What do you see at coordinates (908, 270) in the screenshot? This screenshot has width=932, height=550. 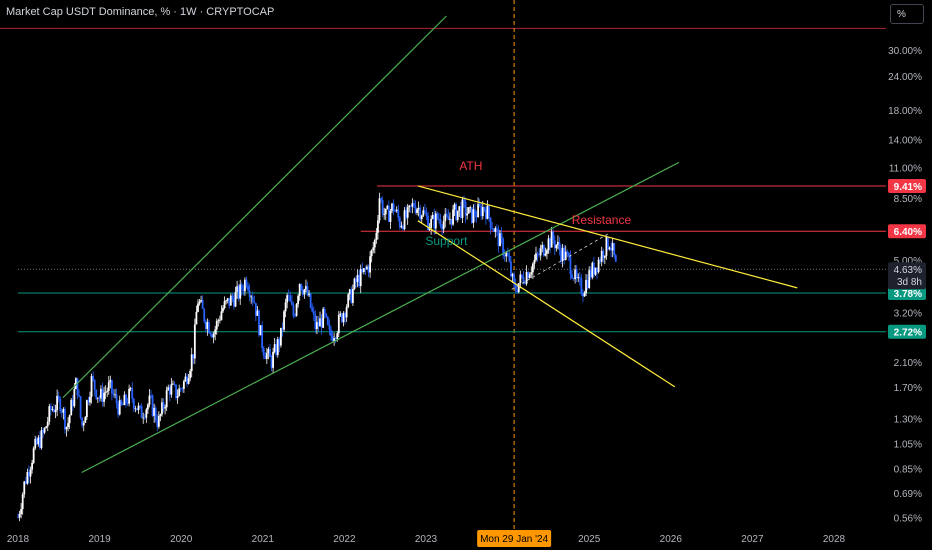 I see `current-price-label: 4.63%` at bounding box center [908, 270].